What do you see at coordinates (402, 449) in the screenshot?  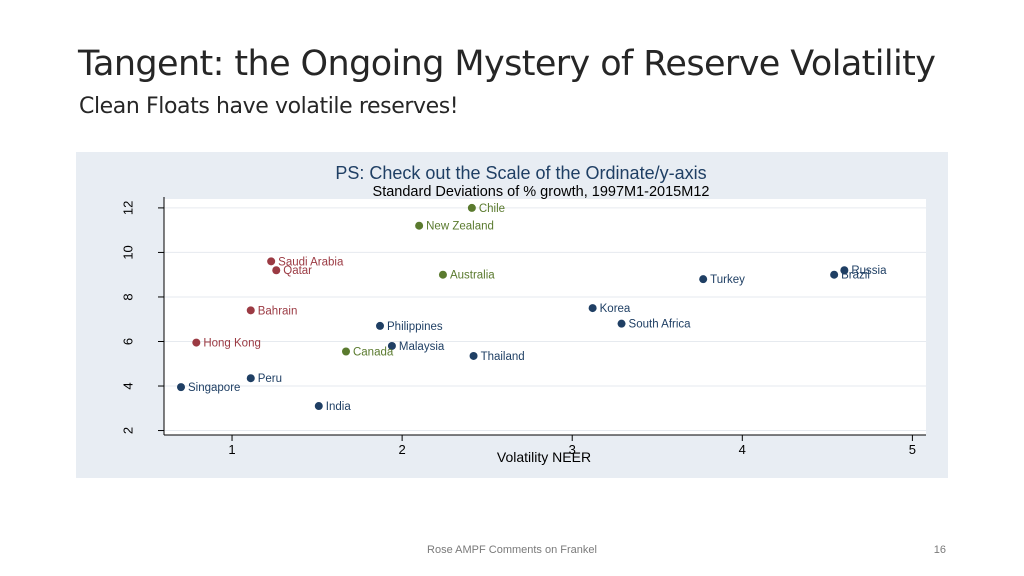 I see `x-tick-label: 2` at bounding box center [402, 449].